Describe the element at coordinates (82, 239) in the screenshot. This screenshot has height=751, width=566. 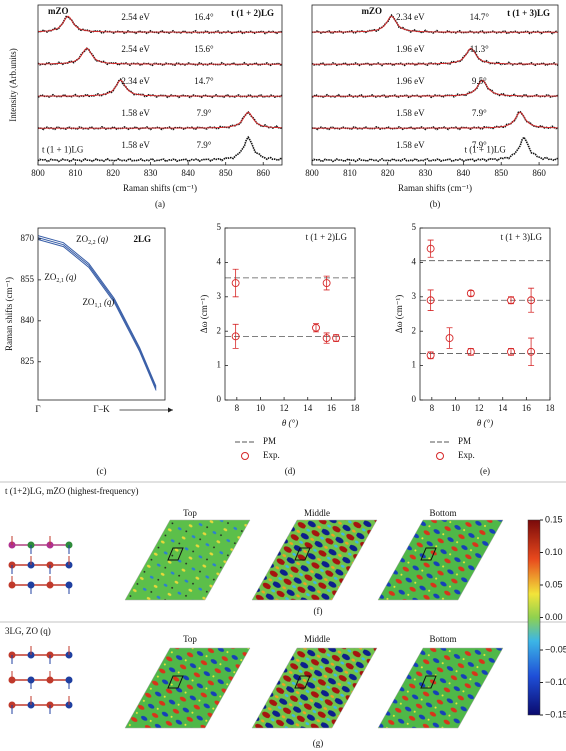
I see `curve-label-name: ZO` at that location.